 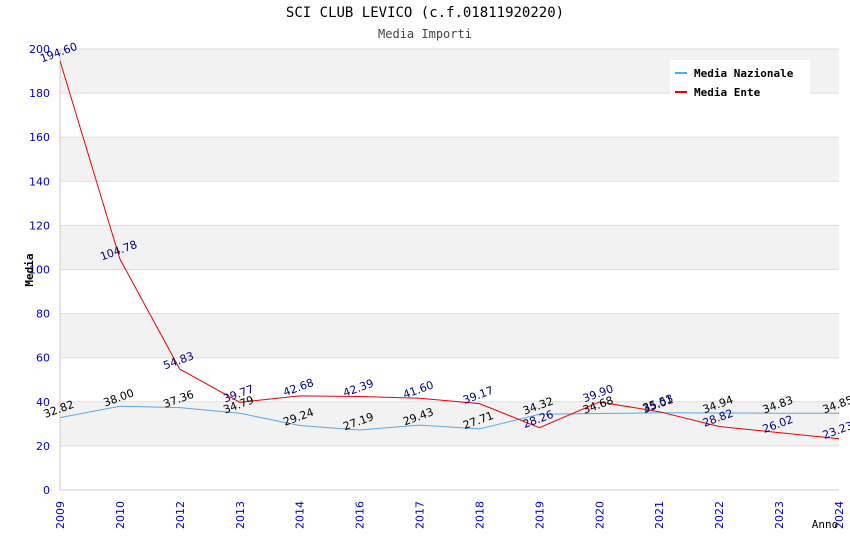 I want to click on chart-subtitle: Media Importi, so click(x=425, y=34).